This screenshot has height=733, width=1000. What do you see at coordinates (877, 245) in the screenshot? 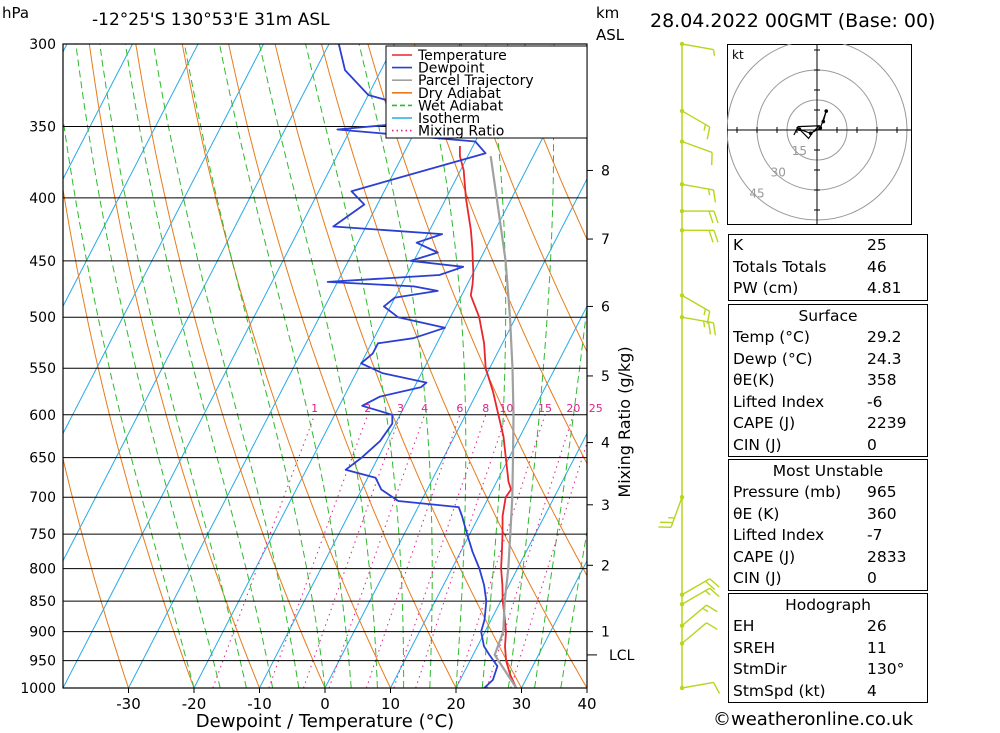
I see `index-value: 25` at bounding box center [877, 245].